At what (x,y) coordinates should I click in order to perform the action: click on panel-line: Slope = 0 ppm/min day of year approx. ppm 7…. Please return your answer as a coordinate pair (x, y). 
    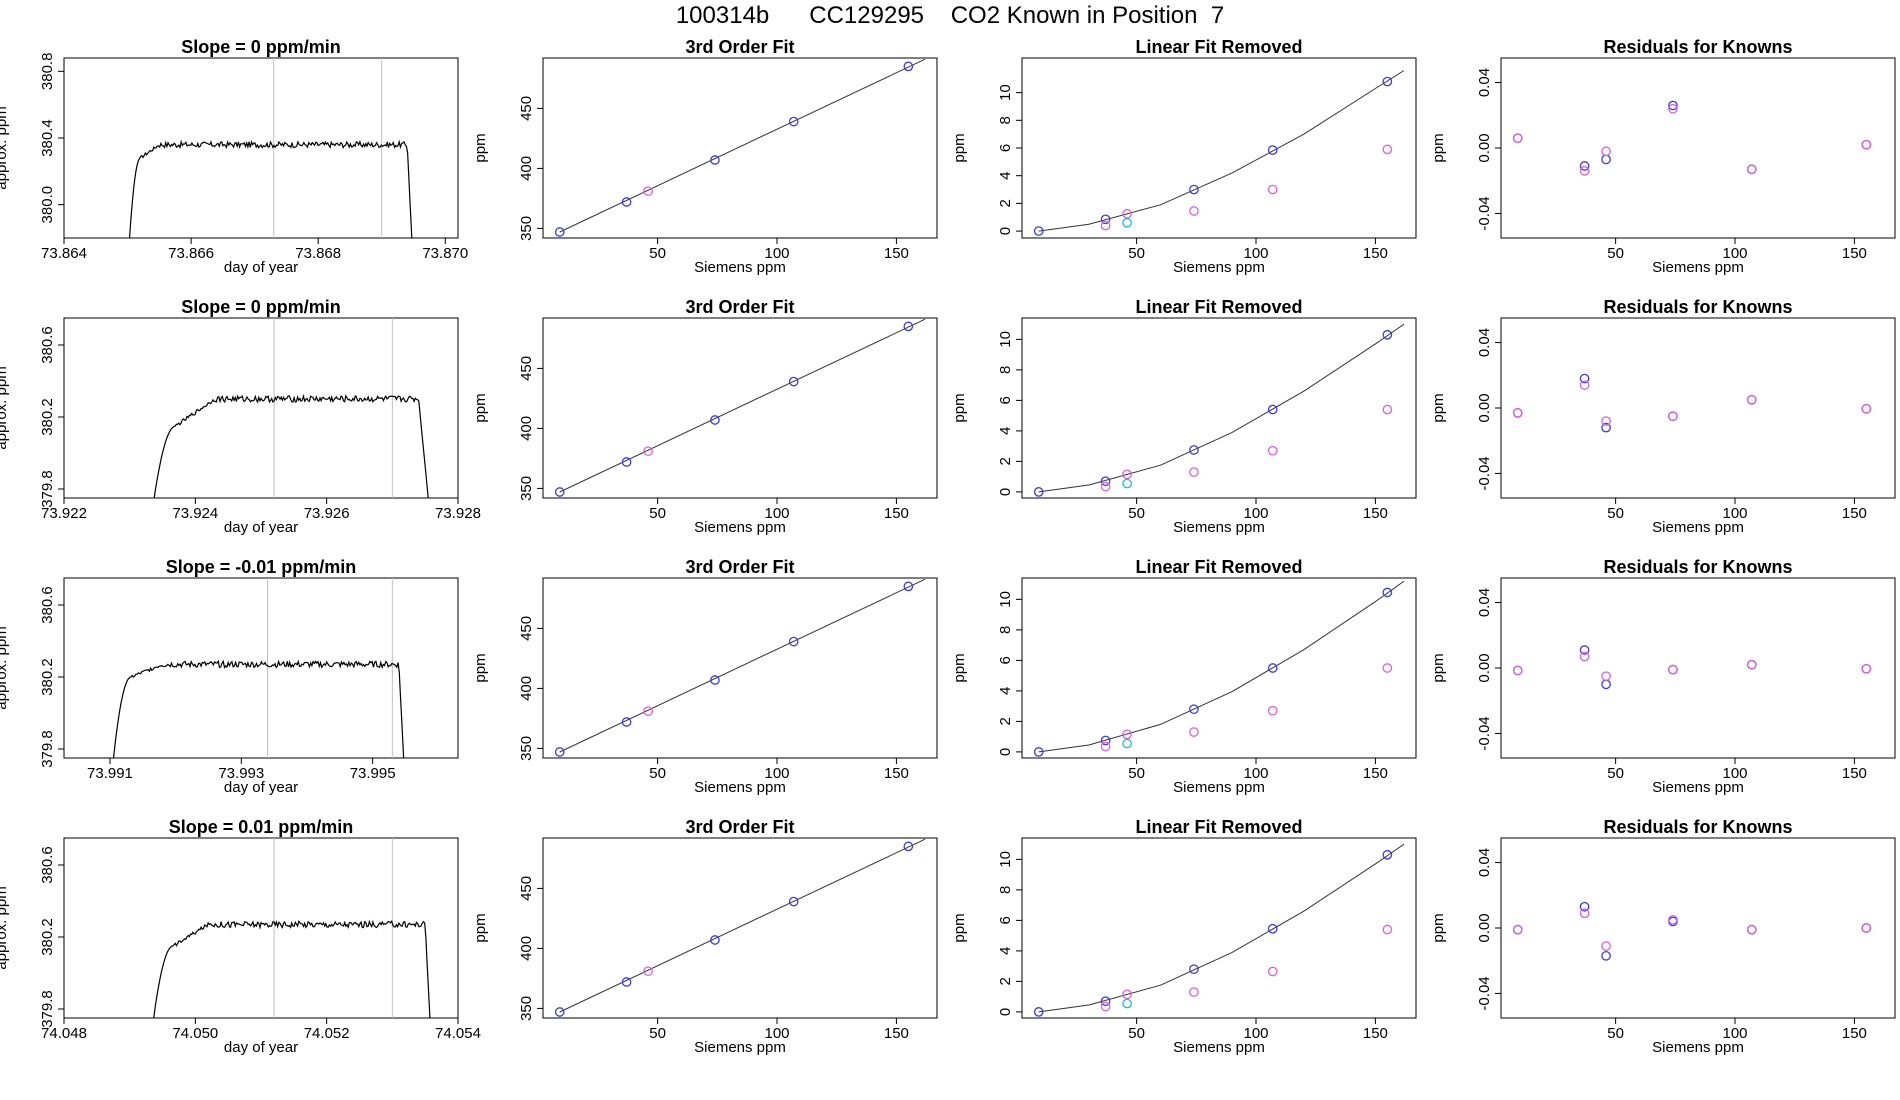
    Looking at the image, I should click on (234, 156).